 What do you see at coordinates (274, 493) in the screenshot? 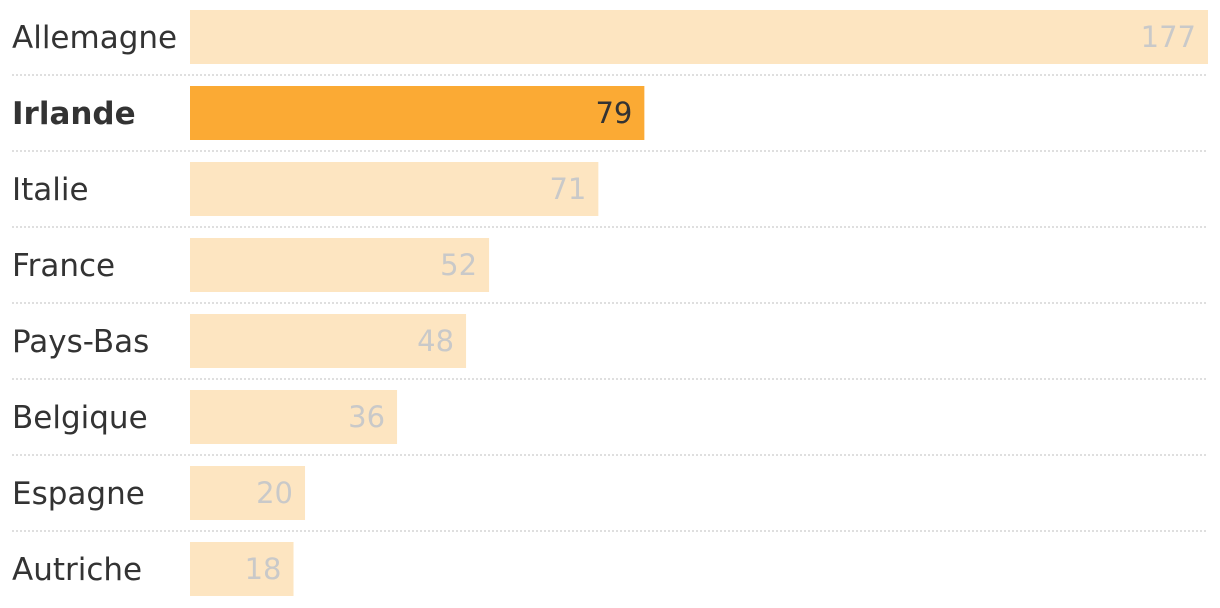
I see `value-label-espagne: 20` at bounding box center [274, 493].